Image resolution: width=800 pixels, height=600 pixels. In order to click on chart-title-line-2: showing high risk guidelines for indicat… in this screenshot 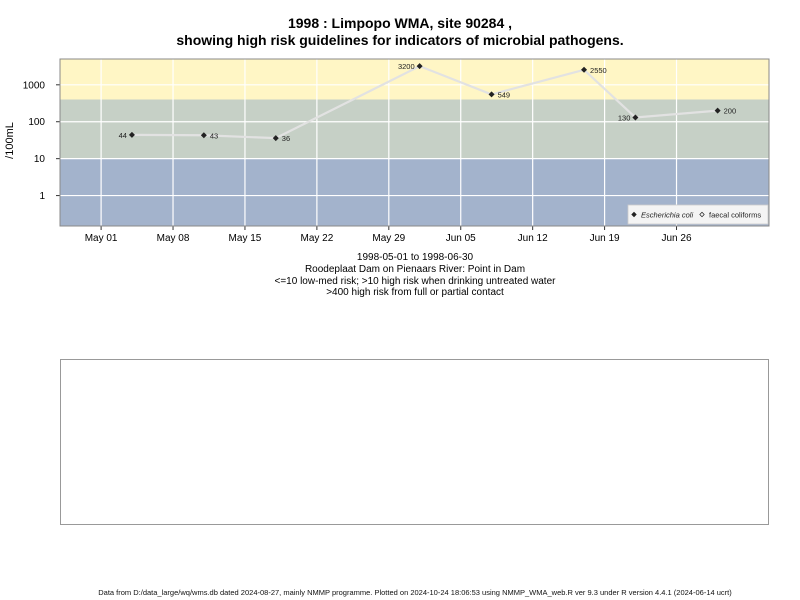, I will do `click(400, 40)`.